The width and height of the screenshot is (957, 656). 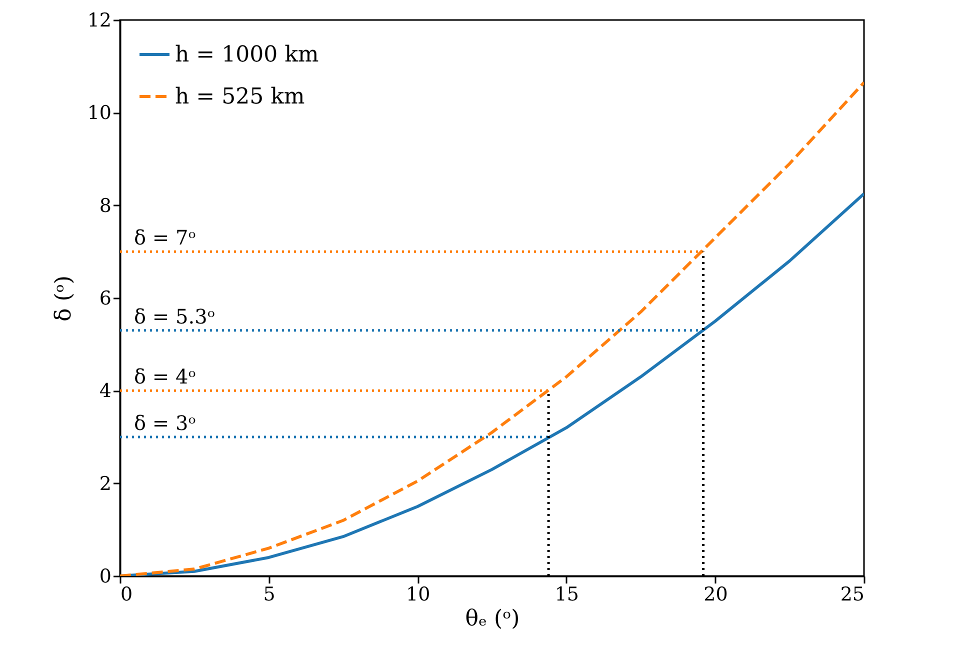 I want to click on x-tick-label: 15, so click(x=566, y=595).